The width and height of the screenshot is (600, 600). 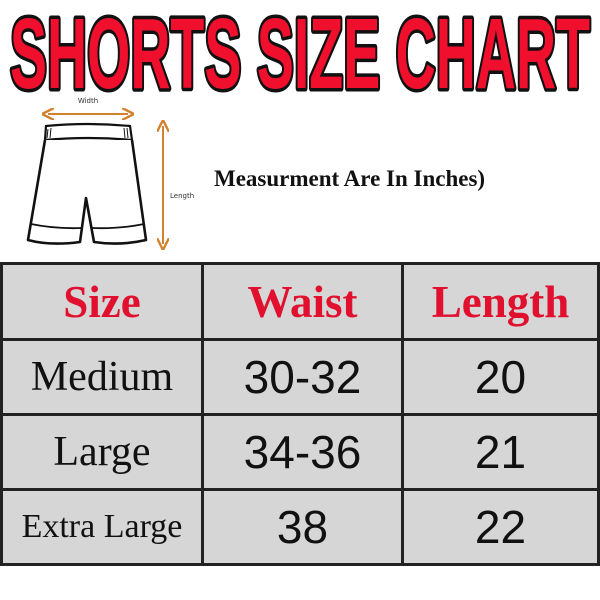 I want to click on shorts-diagram: Width Length, so click(x=120, y=174).